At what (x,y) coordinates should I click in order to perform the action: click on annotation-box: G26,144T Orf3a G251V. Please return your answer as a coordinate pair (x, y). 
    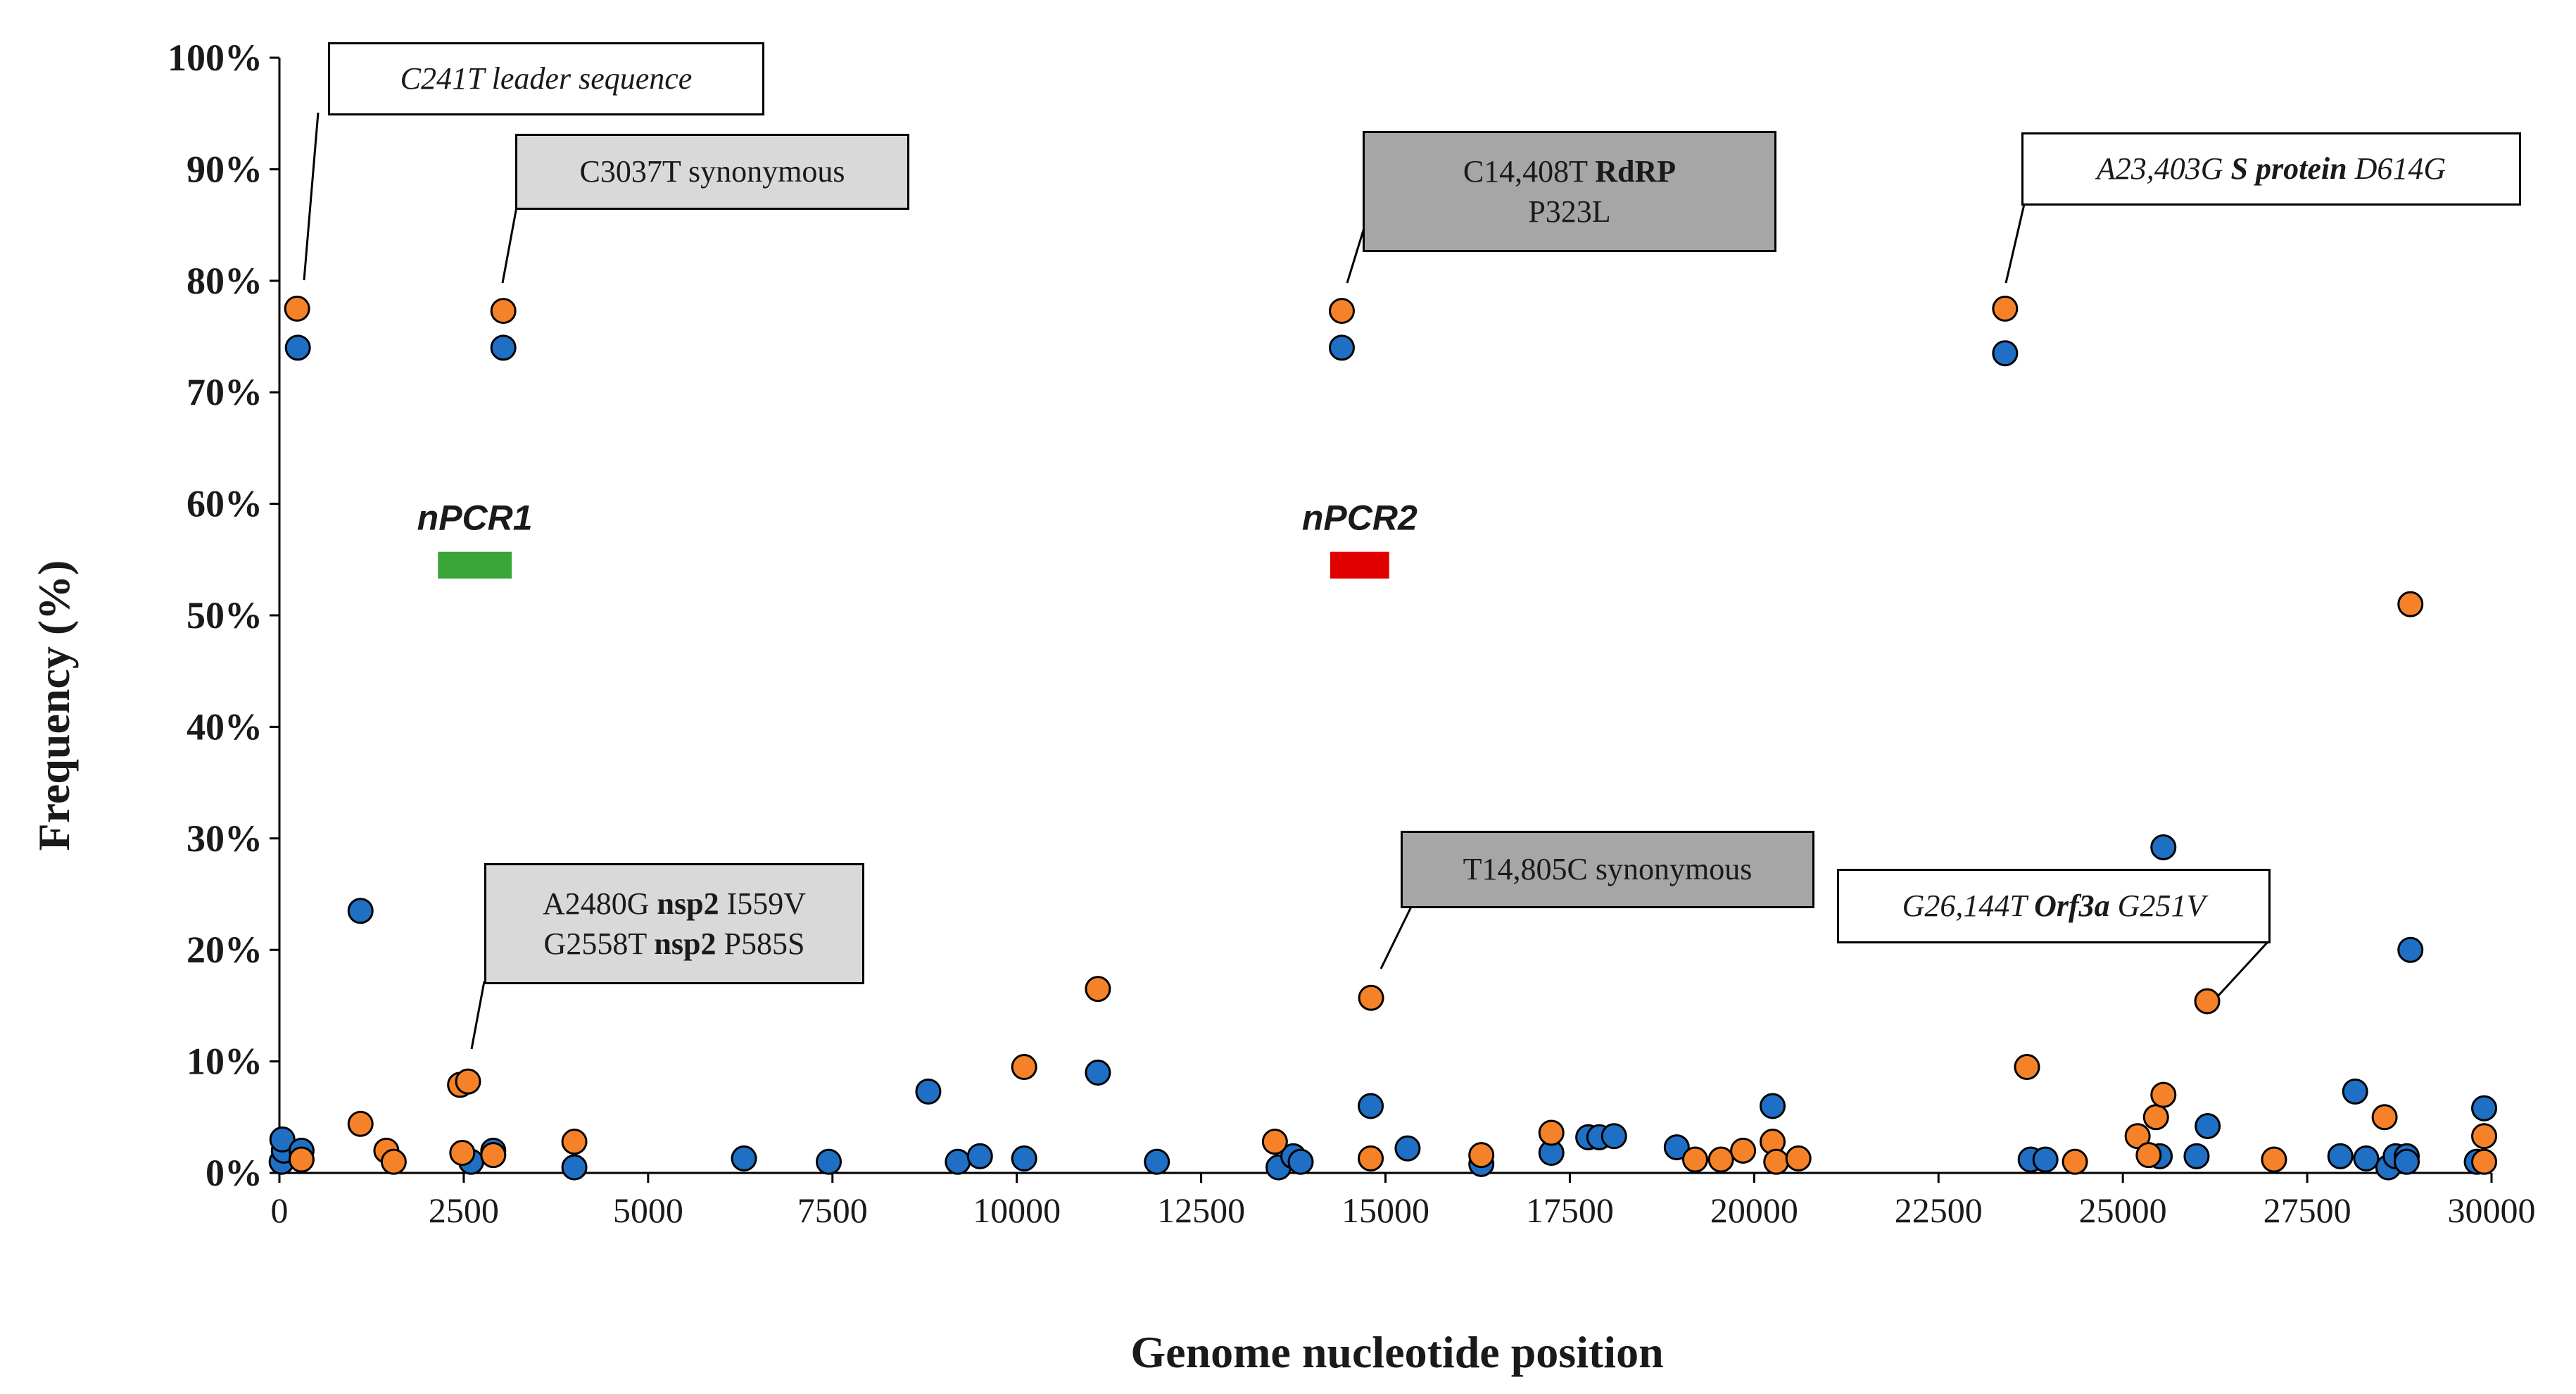
    Looking at the image, I should click on (2054, 906).